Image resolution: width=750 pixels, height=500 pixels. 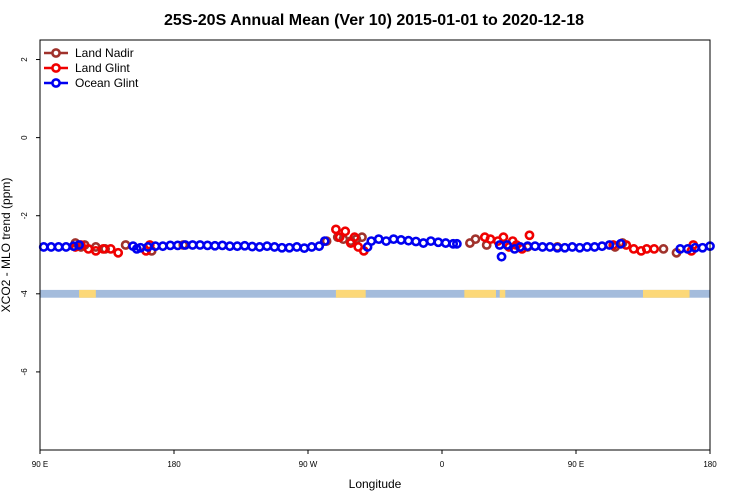 I want to click on x-axis: 90 E 180 90 W 0 90 E 180, so click(x=374, y=459).